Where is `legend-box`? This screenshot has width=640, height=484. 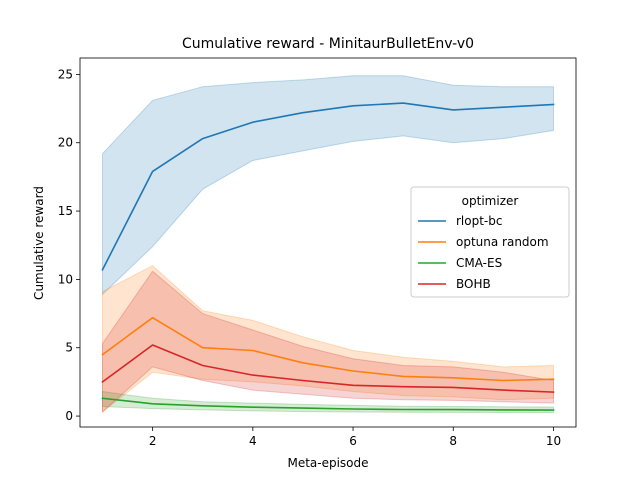
legend-box is located at coordinates (490, 242).